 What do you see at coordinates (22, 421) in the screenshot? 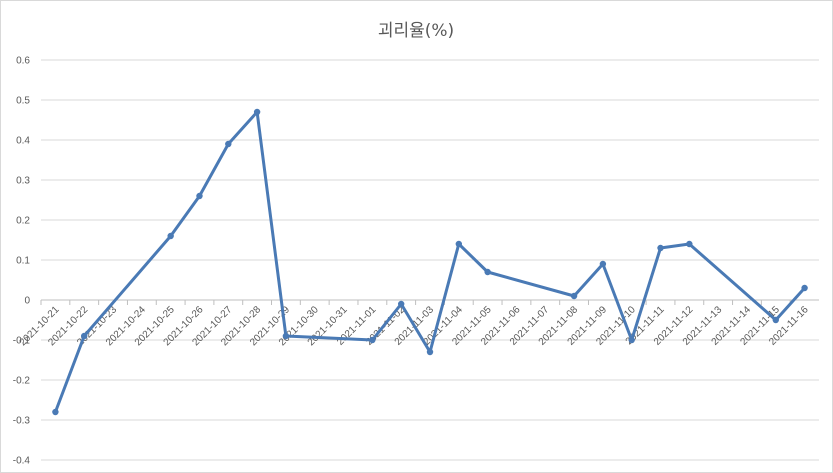
I see `y-tick-label: -0.3` at bounding box center [22, 421].